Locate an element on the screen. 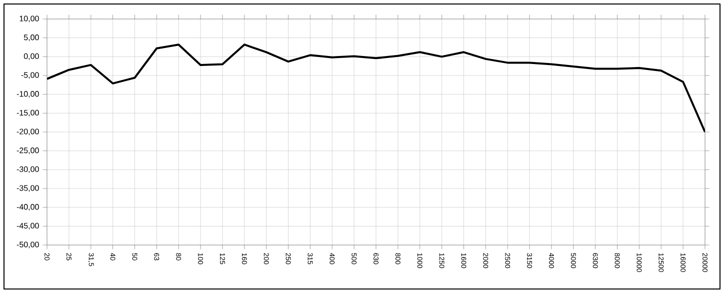 The image size is (724, 293). y-tick-label: -45,00 is located at coordinates (27, 226).